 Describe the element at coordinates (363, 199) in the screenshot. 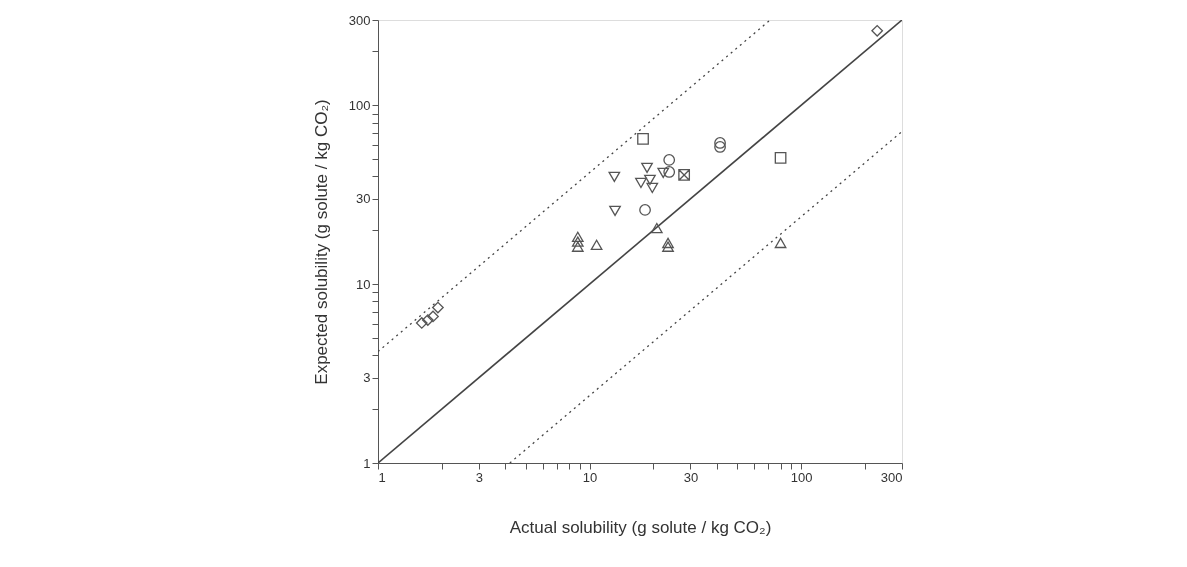

I see `y-tick-label: 30` at that location.